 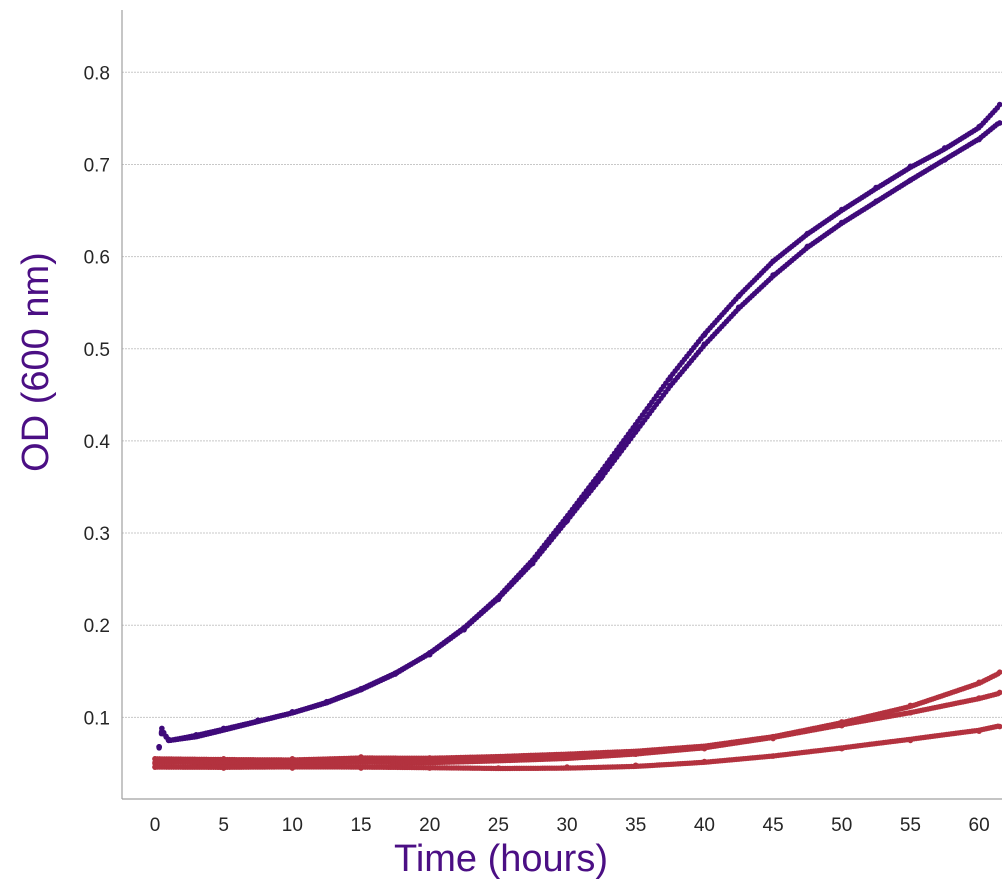 I want to click on x-tick-label: 10, so click(x=292, y=825).